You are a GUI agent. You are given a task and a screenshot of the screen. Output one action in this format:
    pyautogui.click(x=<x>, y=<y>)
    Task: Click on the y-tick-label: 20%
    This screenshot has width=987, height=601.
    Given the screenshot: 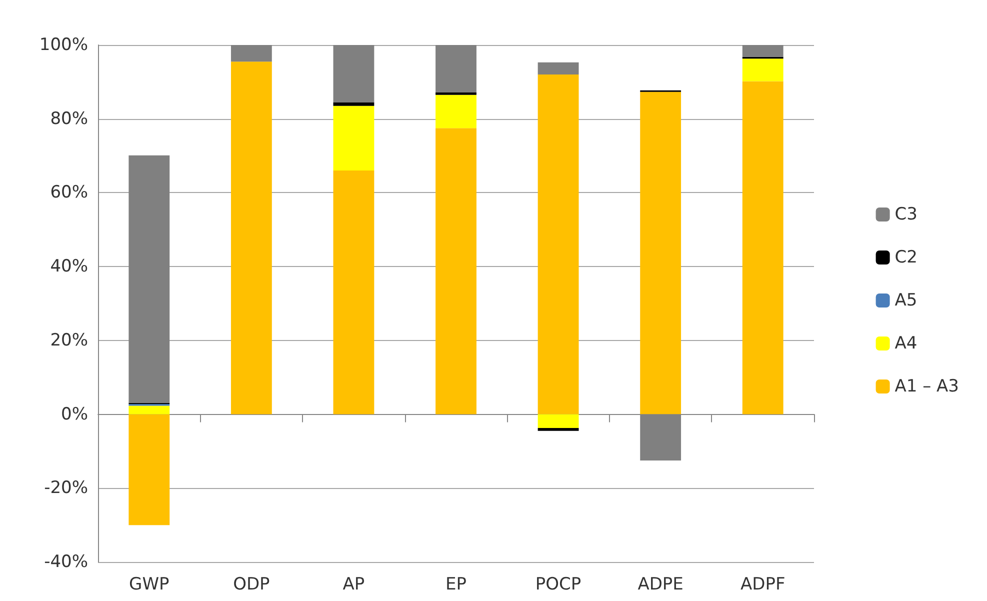 What is the action you would take?
    pyautogui.click(x=69, y=340)
    